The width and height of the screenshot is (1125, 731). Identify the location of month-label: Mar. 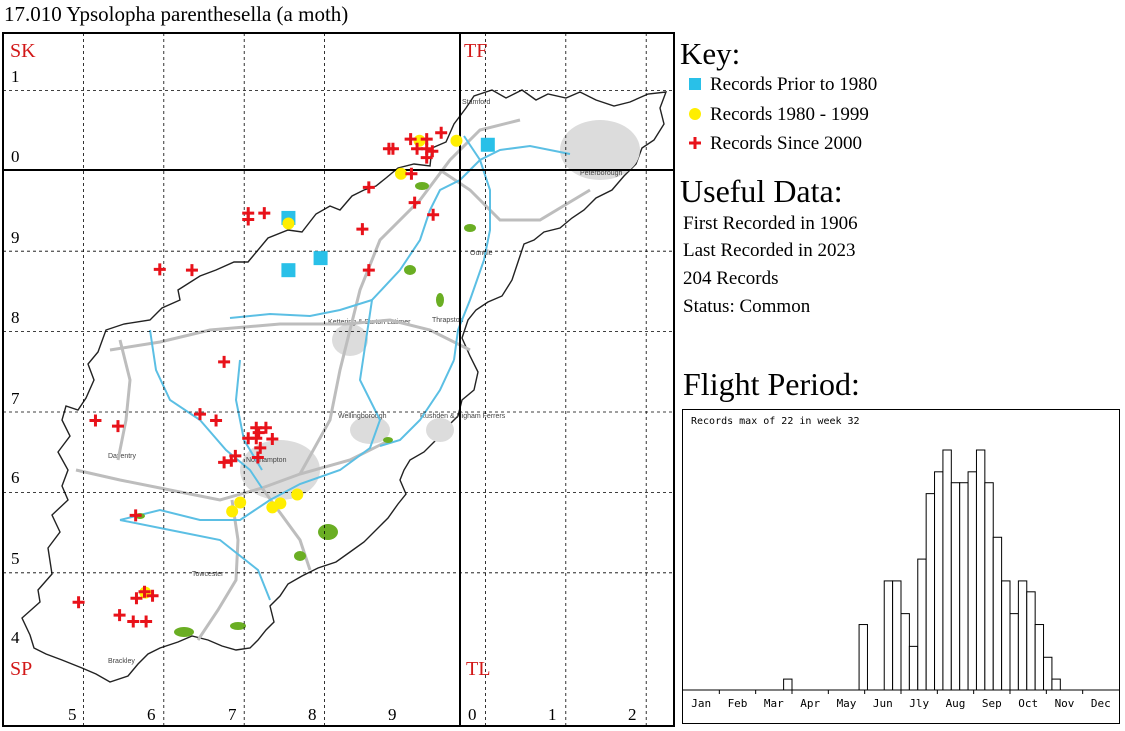
(774, 703).